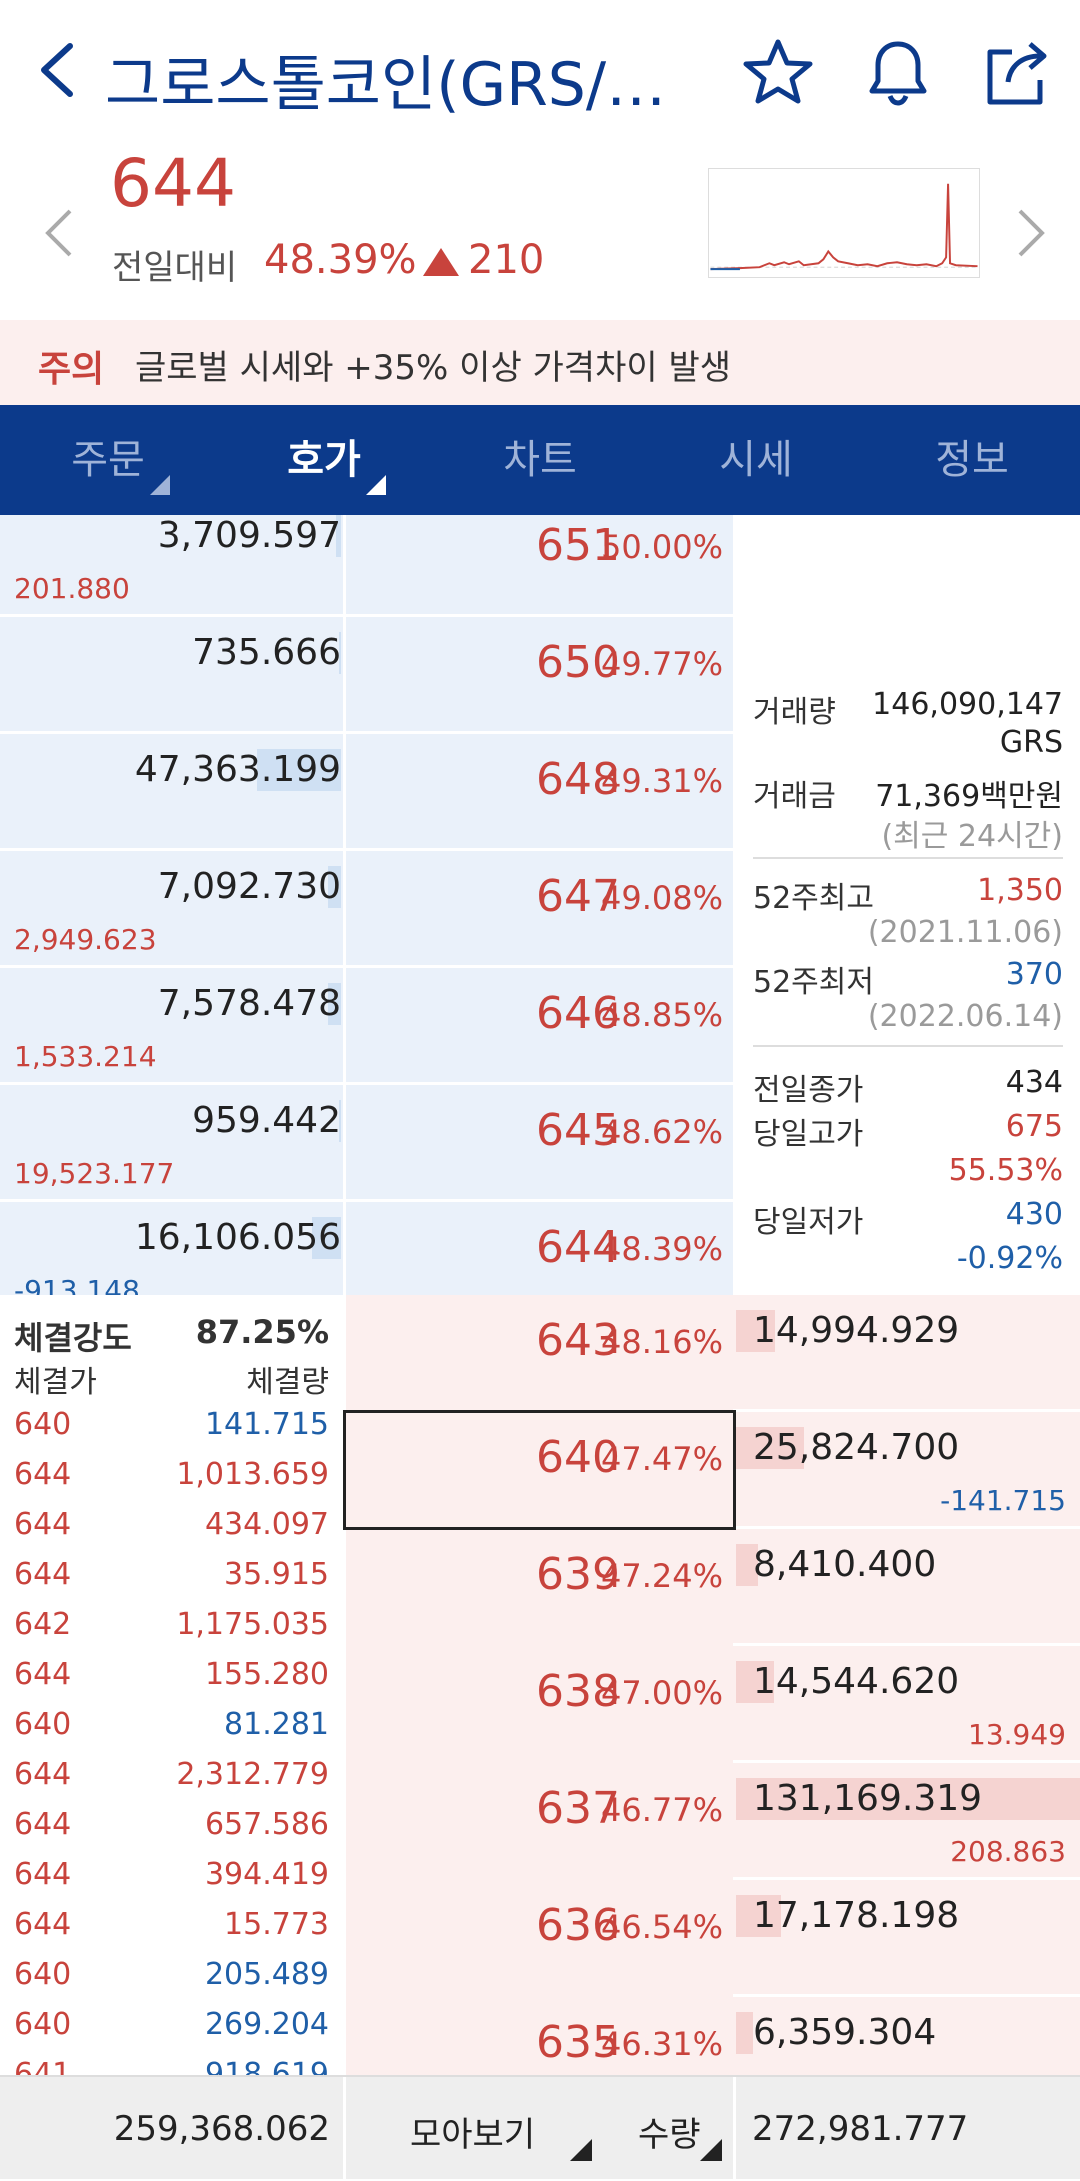  I want to click on sparkline-chart, so click(844, 223).